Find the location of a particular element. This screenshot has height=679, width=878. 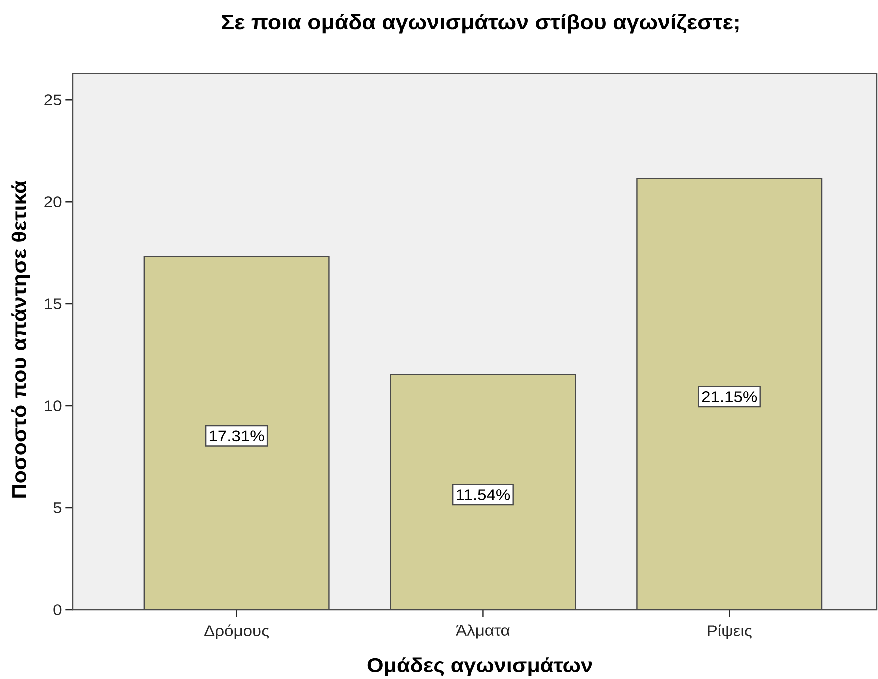

x-axis-title: Ομάδες αγωνισμάτων is located at coordinates (480, 667).